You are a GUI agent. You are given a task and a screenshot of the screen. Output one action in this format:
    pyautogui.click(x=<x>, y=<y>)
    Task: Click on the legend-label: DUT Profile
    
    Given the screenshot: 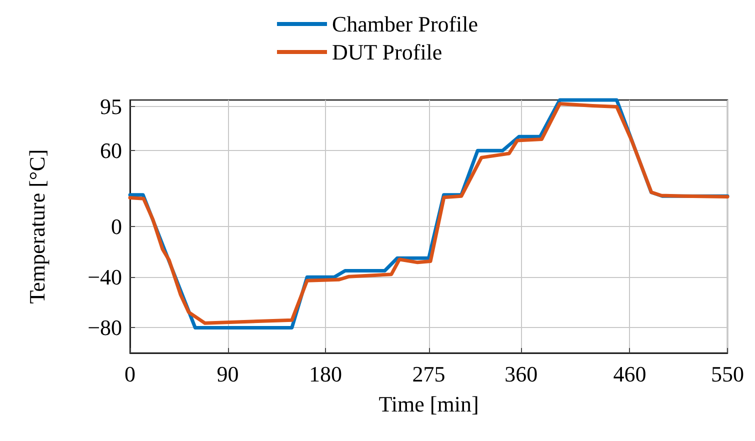 What is the action you would take?
    pyautogui.click(x=387, y=52)
    